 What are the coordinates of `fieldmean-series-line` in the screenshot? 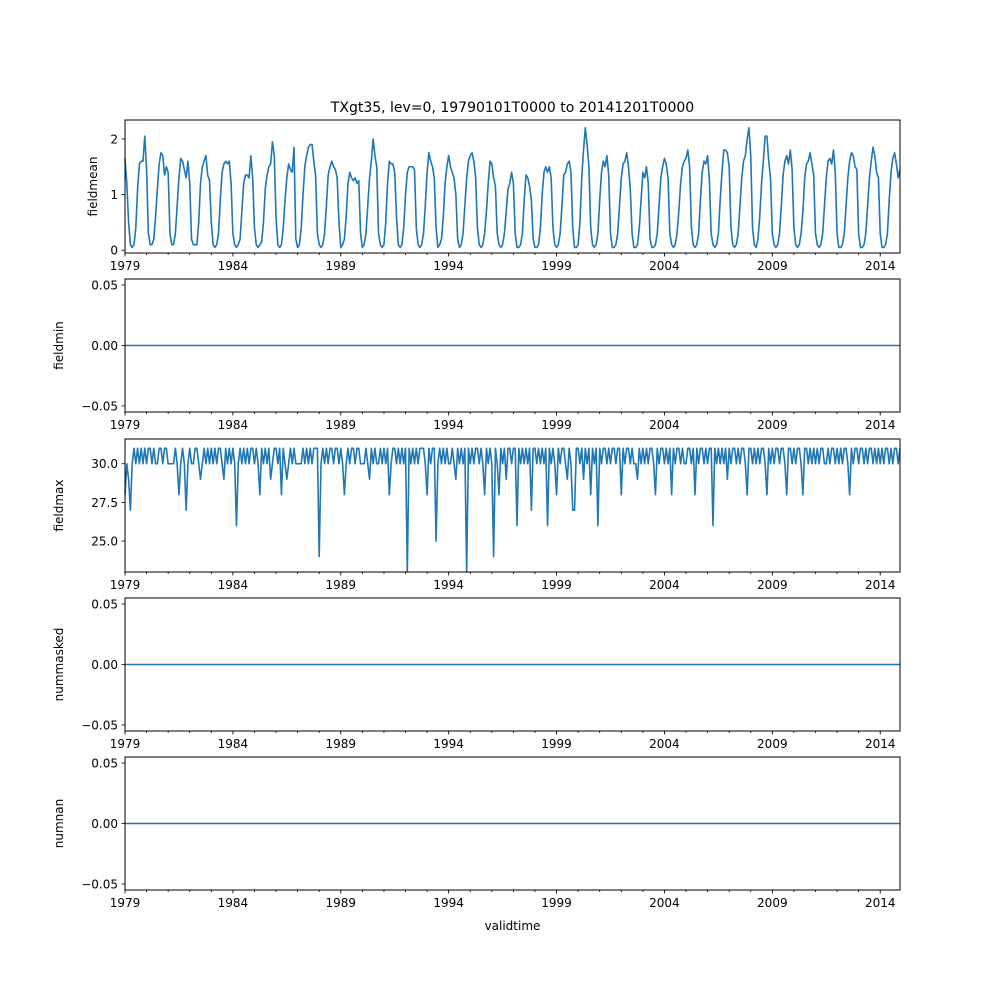 It's located at (512, 187).